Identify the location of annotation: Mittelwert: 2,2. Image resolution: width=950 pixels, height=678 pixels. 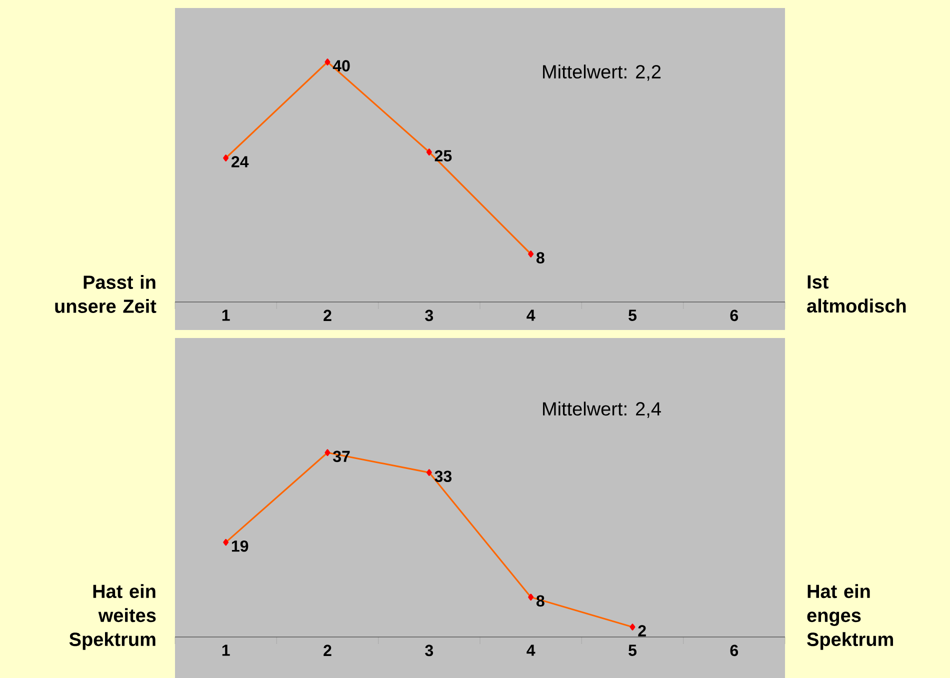
(602, 72).